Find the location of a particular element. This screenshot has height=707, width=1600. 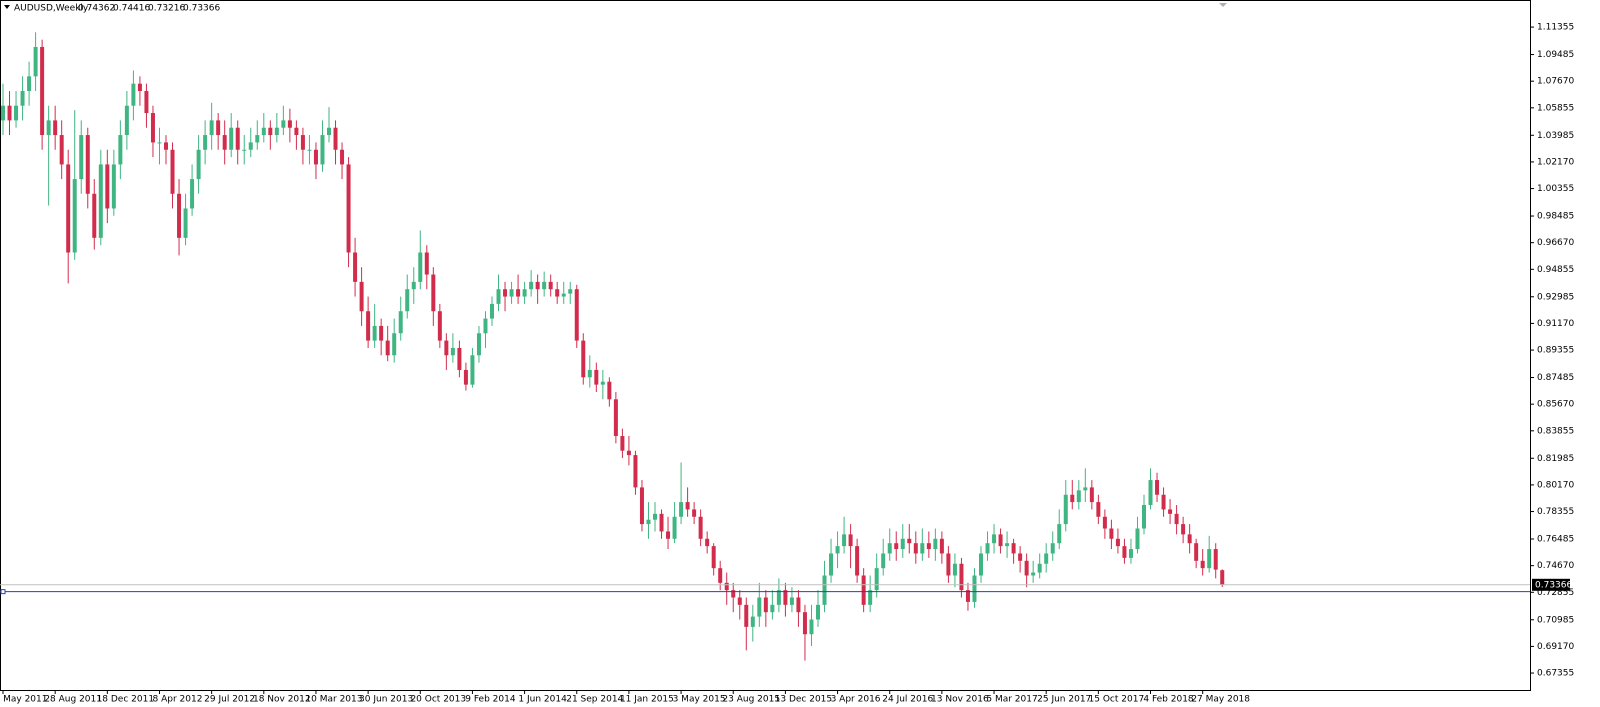

y-tick-label: 0.78355 is located at coordinates (1555, 512).